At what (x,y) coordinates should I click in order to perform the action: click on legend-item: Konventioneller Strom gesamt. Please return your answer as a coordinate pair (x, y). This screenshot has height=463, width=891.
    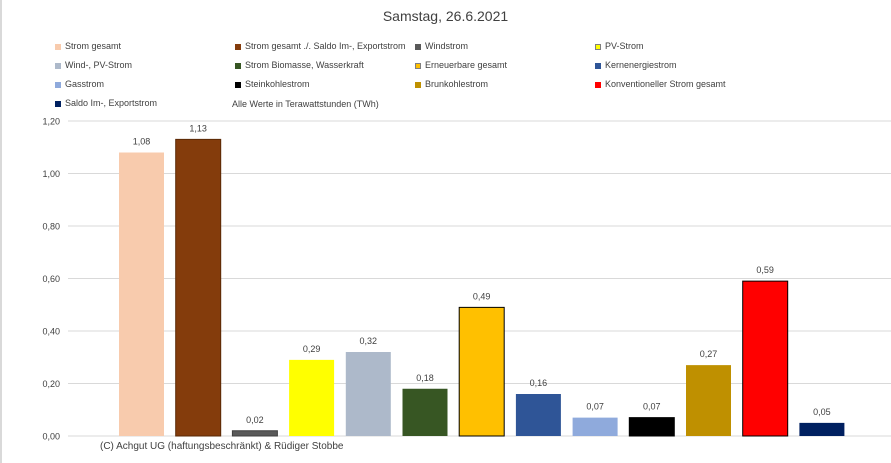
    Looking at the image, I should click on (660, 84).